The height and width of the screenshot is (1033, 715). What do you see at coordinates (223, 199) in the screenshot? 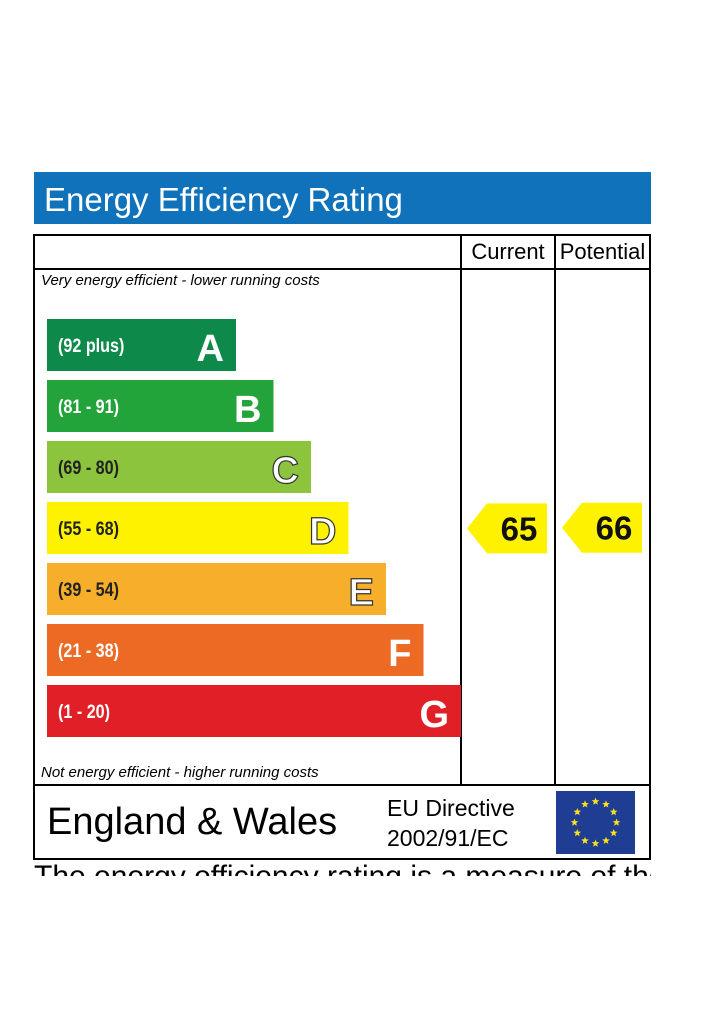
I see `chart-title: Energy Efficiency Rating` at bounding box center [223, 199].